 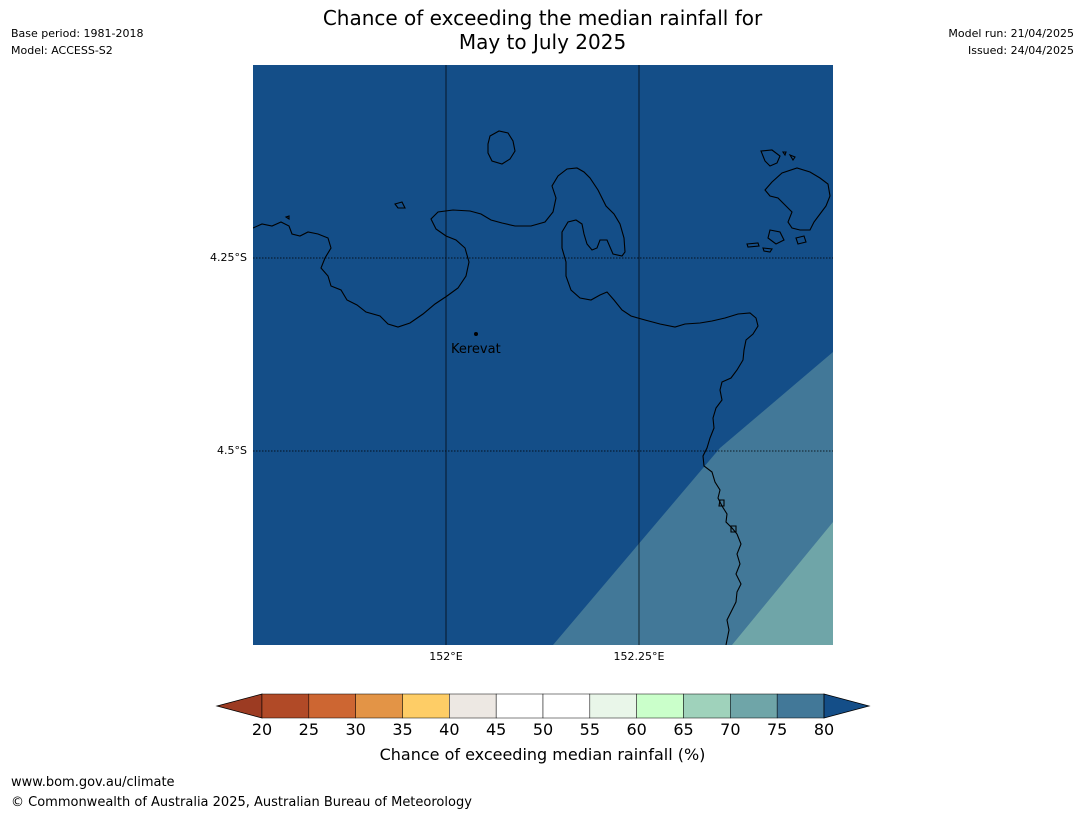 I want to click on kerevat-marker, so click(x=476, y=334).